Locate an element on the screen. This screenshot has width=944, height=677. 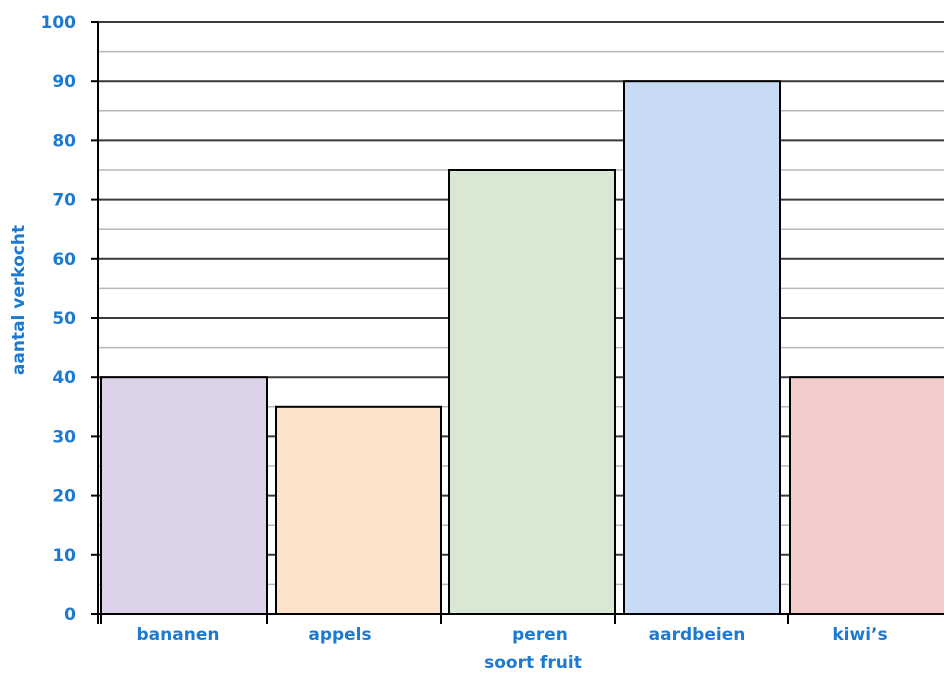
y-tick-label: 90 is located at coordinates (64, 82).